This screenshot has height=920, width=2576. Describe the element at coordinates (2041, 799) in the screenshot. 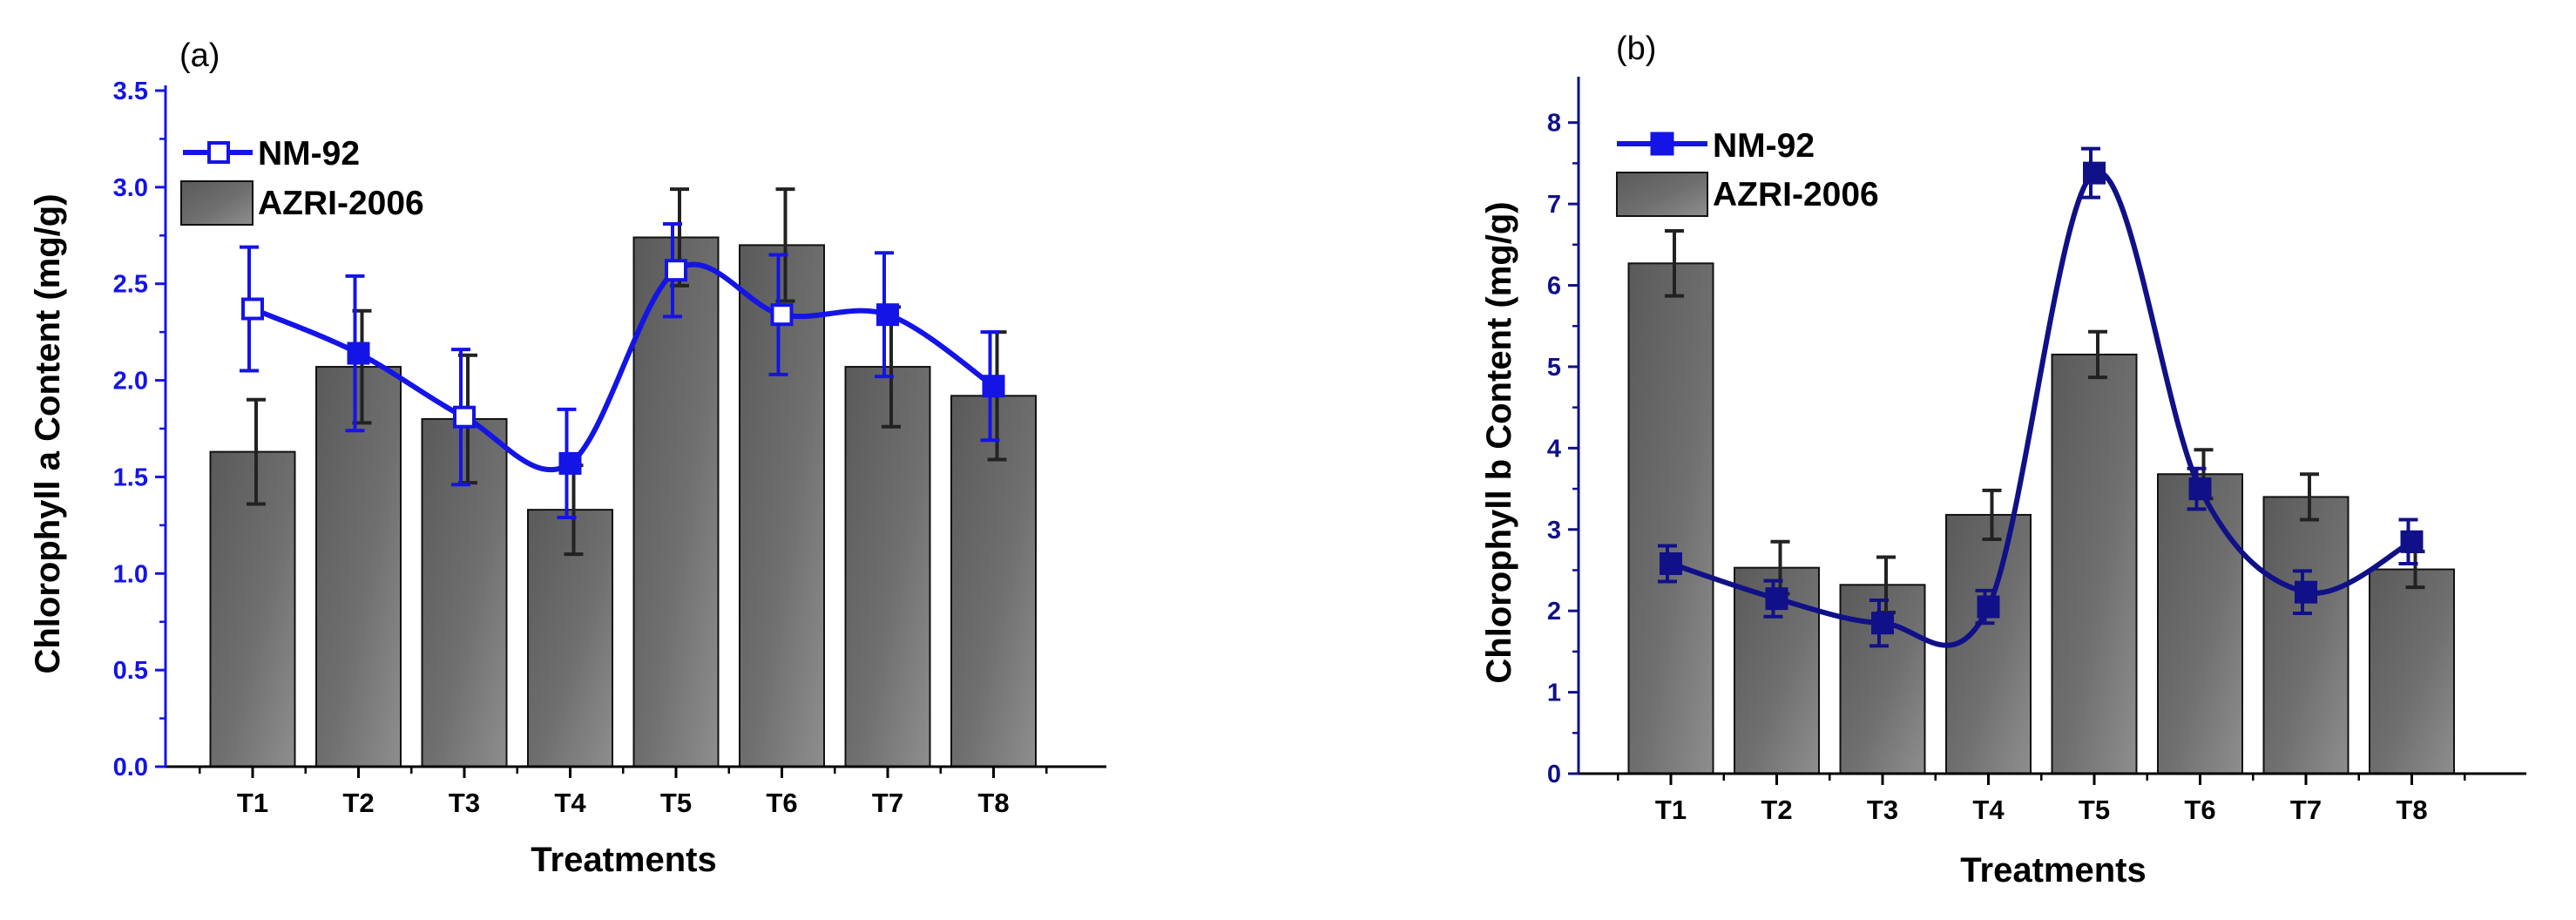

I see `panel-b-x-ticks: T1 T2 T3 T4 T5 T6 T7 T8` at that location.